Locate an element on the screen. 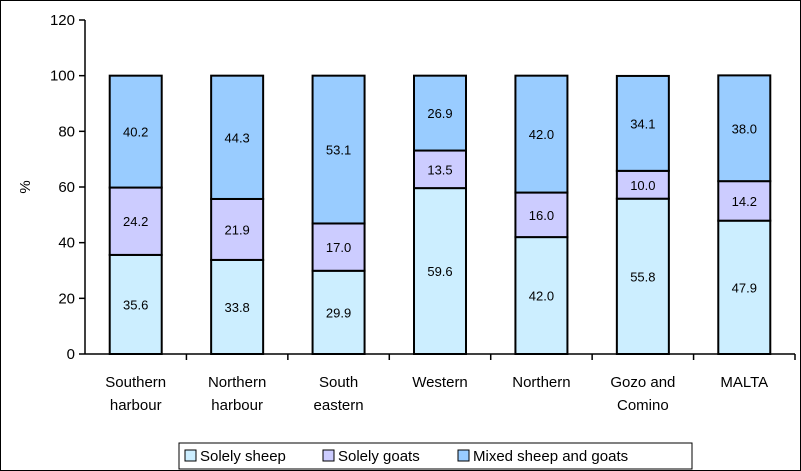 The height and width of the screenshot is (471, 801). data-label: 53.1 is located at coordinates (338, 150).